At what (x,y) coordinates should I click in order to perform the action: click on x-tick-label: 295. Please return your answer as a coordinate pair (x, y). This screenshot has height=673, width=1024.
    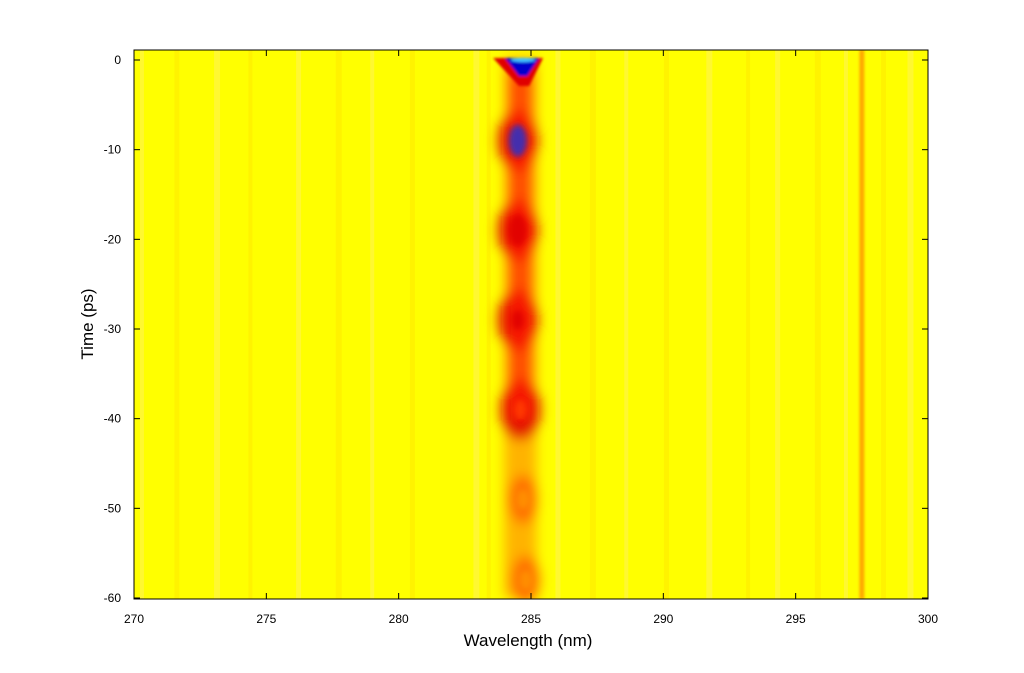
    Looking at the image, I should click on (796, 619).